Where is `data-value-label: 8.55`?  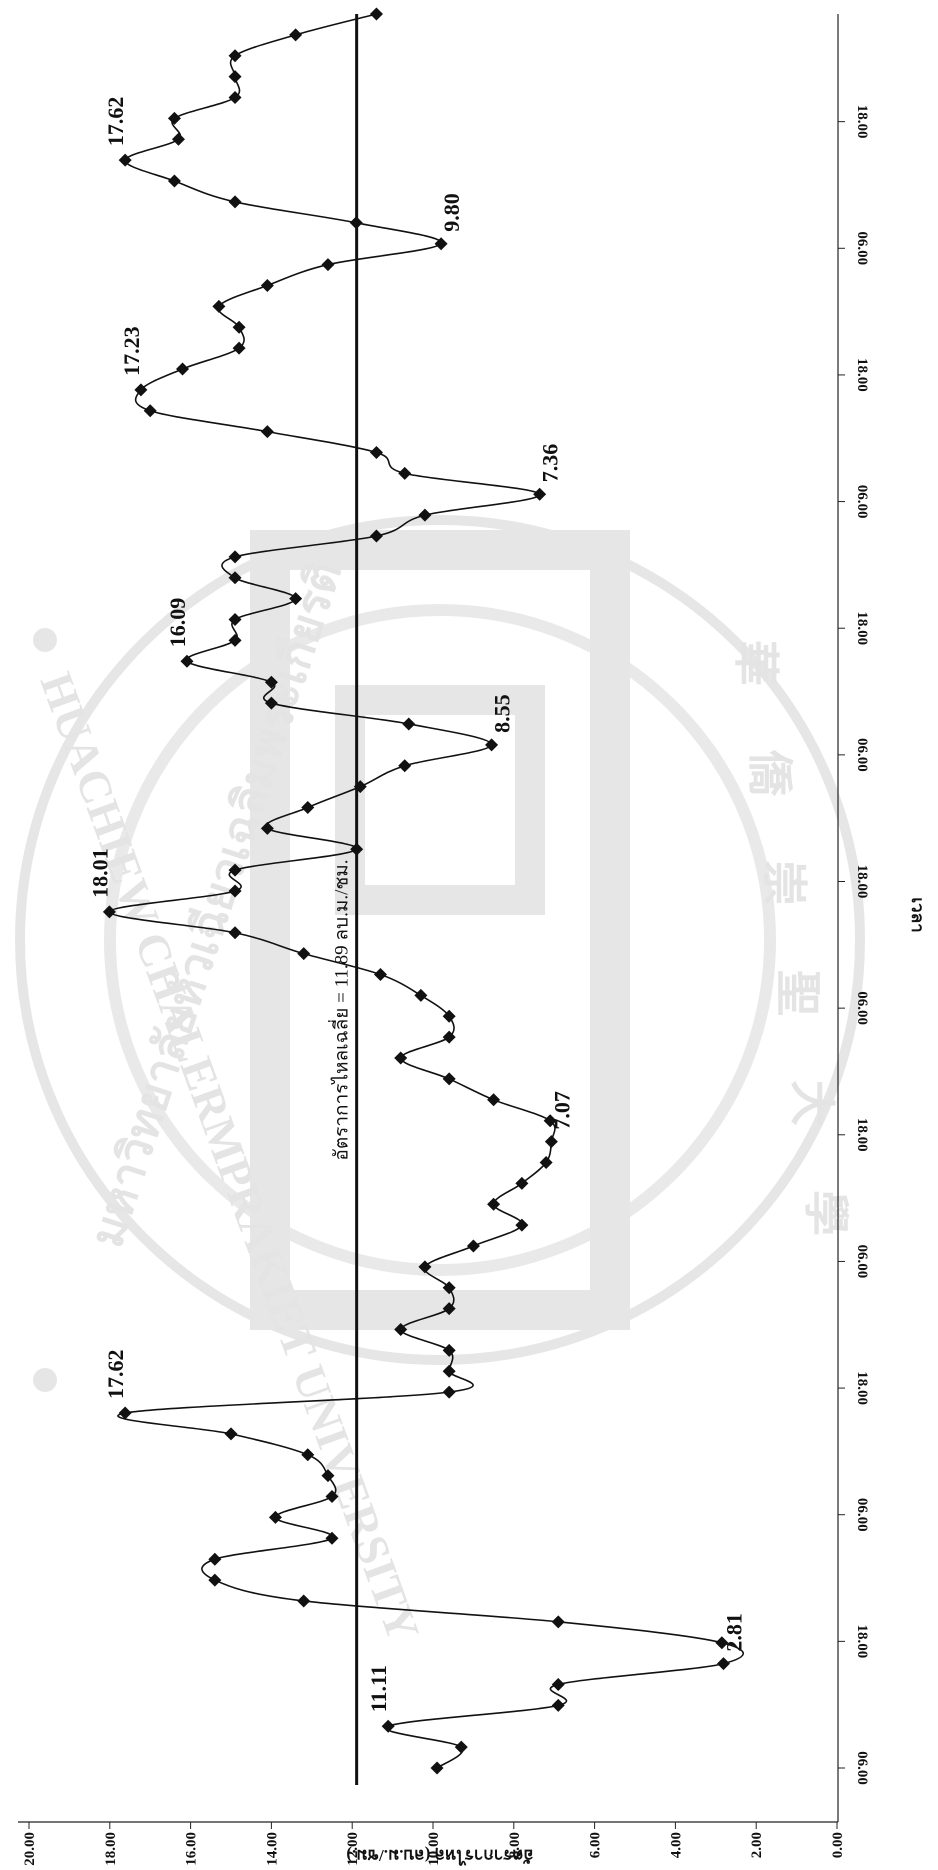 data-value-label: 8.55 is located at coordinates (502, 713).